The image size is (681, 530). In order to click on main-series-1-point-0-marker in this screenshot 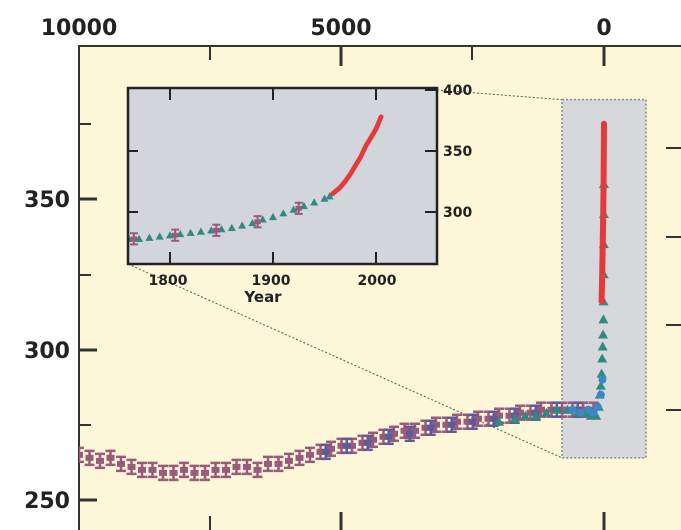, I will do `click(325, 451)`.